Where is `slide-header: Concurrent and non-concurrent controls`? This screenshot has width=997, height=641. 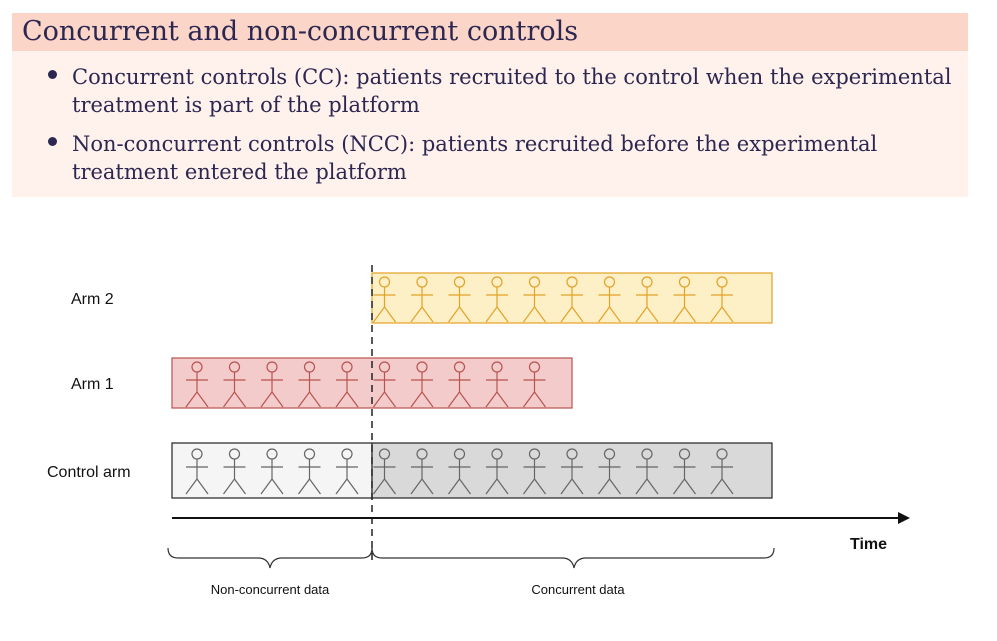 slide-header: Concurrent and non-concurrent controls is located at coordinates (490, 32).